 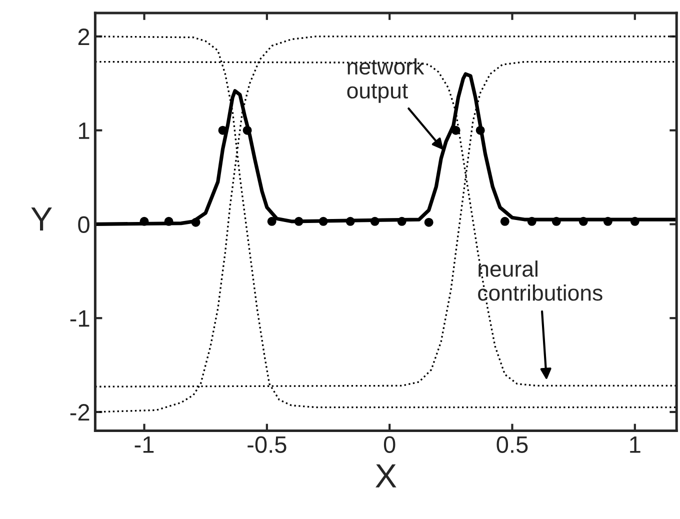 I want to click on x-axis-title: X, so click(x=386, y=476).